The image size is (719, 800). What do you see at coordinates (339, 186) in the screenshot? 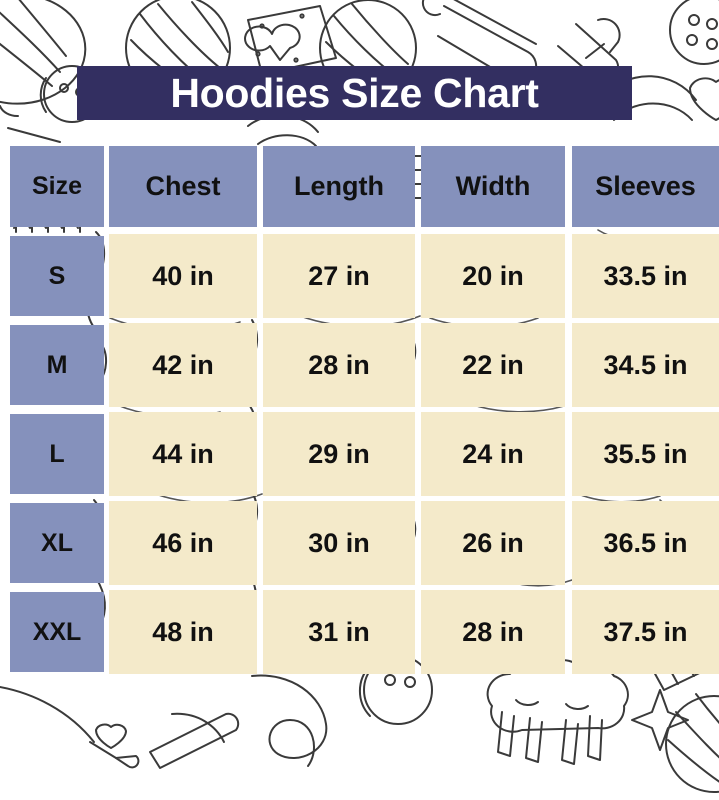
I see `column-header-length: Length` at bounding box center [339, 186].